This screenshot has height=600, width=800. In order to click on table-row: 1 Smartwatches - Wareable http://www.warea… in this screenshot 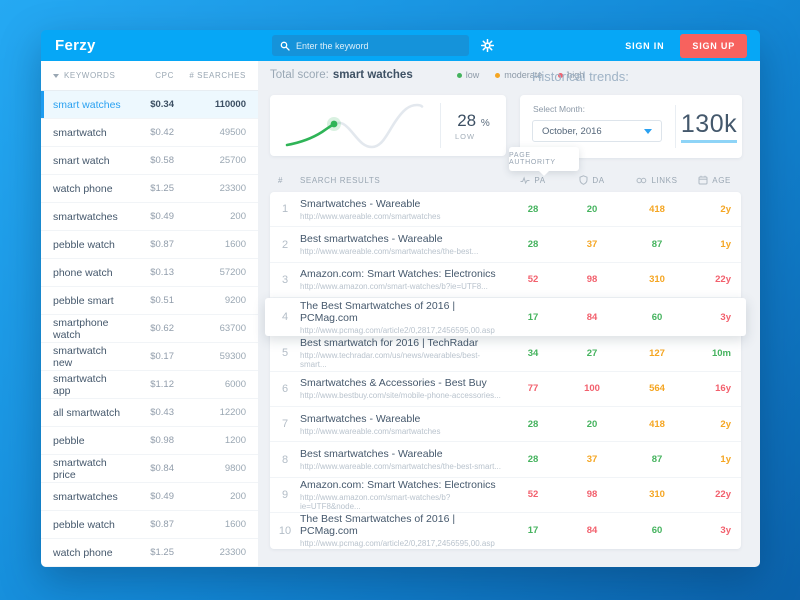, I will do `click(505, 210)`.